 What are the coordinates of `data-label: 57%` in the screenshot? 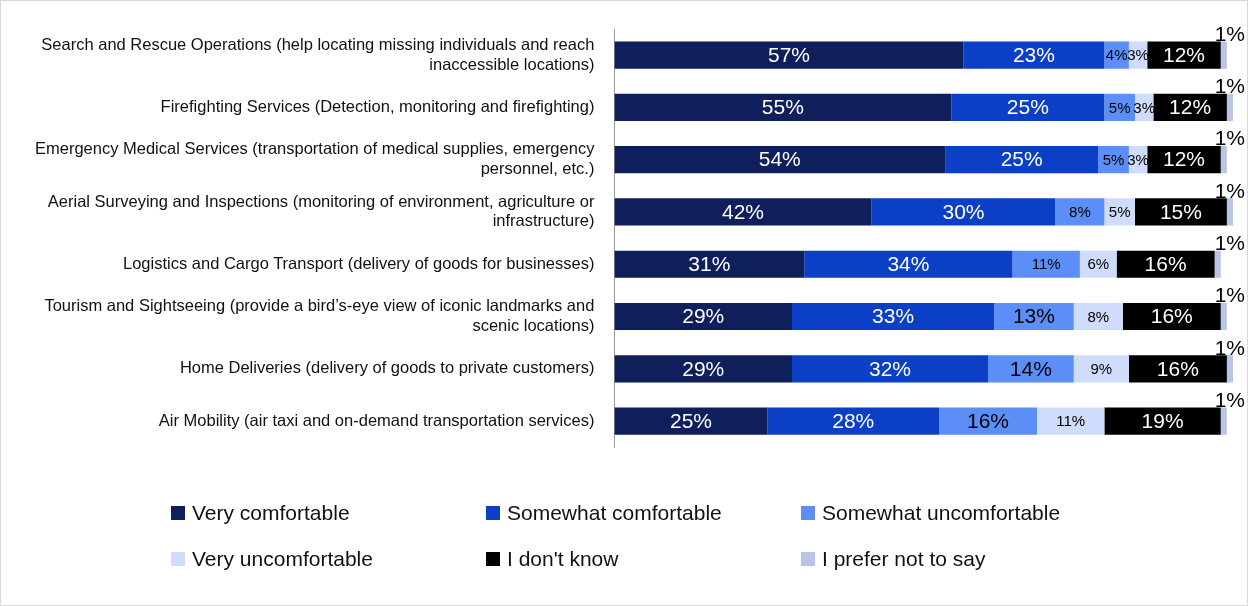 It's located at (788, 54).